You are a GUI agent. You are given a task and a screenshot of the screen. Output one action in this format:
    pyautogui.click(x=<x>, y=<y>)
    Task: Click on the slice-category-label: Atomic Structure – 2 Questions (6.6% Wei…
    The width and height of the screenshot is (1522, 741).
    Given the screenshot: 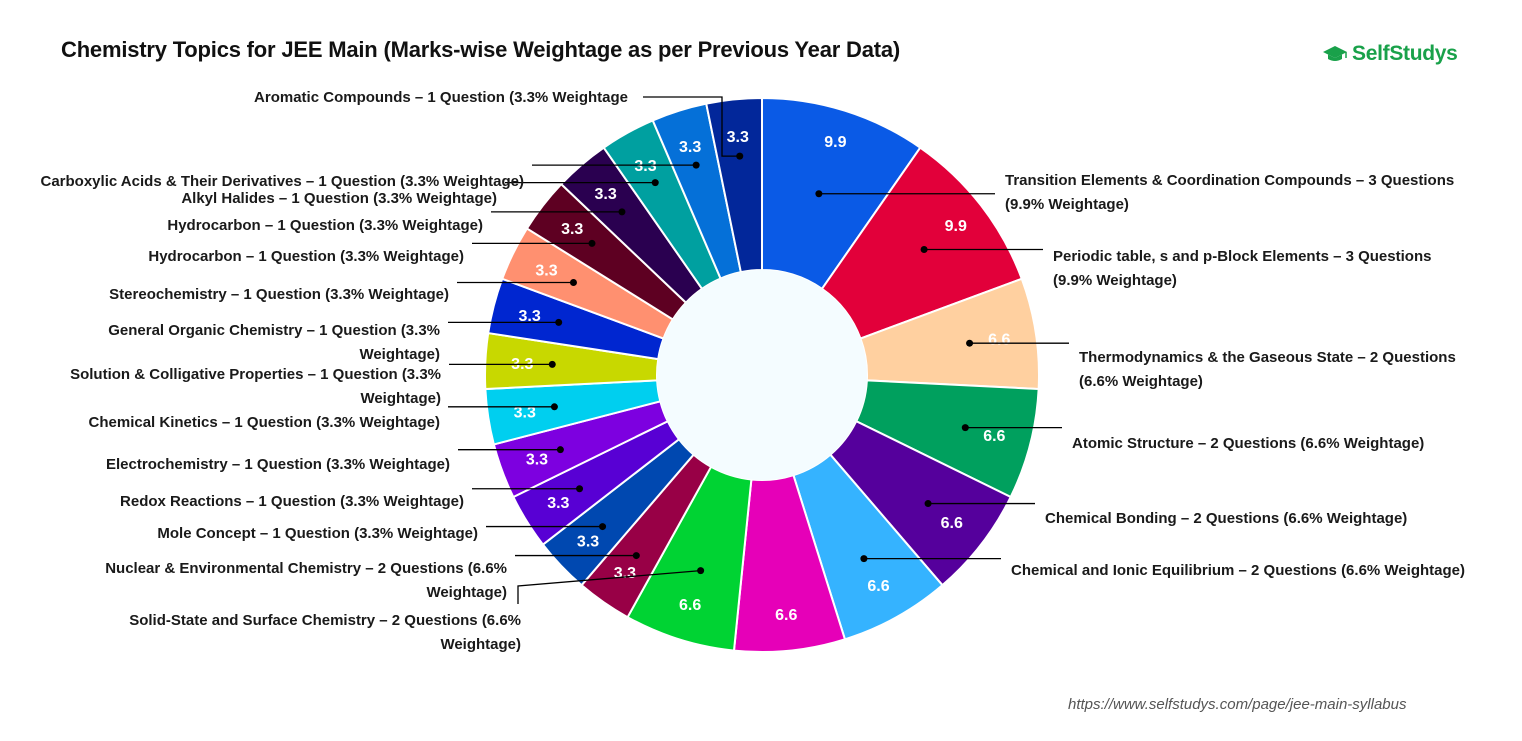 What is the action you would take?
    pyautogui.click(x=1248, y=443)
    